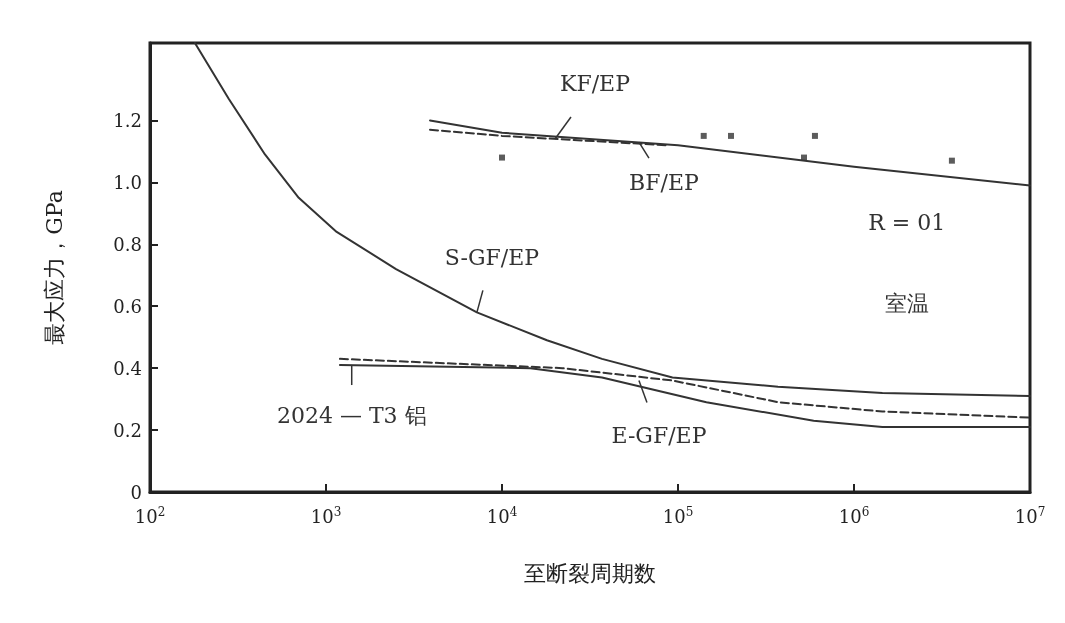 This screenshot has width=1065, height=623. What do you see at coordinates (127, 120) in the screenshot?
I see `y-tick-label: 1.2` at bounding box center [127, 120].